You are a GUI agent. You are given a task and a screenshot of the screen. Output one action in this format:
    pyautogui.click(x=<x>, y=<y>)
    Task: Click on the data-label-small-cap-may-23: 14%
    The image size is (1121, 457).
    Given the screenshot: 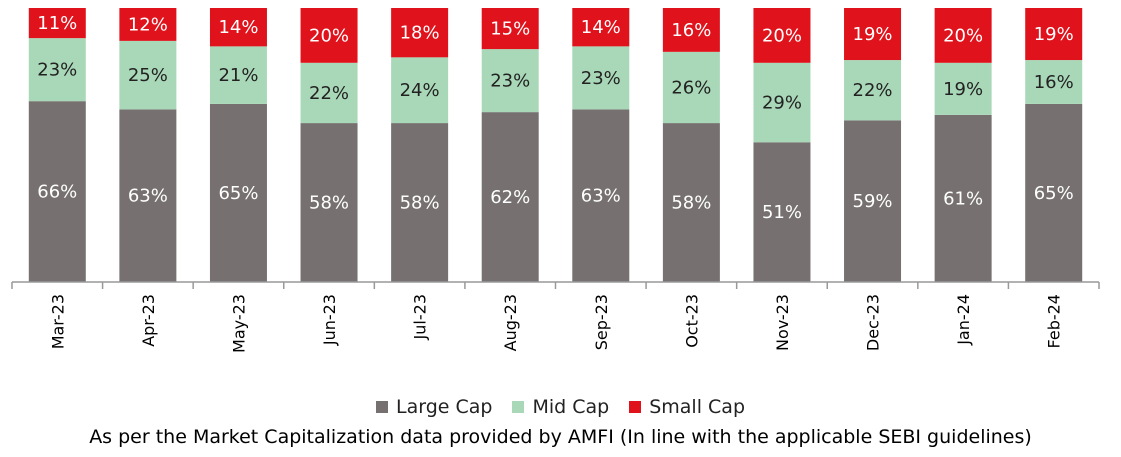 What is the action you would take?
    pyautogui.click(x=238, y=27)
    